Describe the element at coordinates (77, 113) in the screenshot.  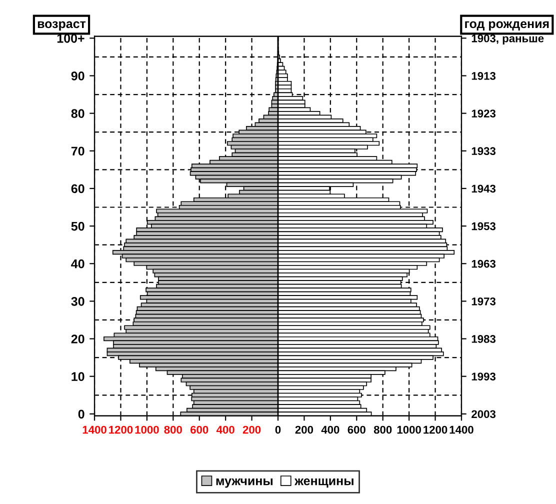
I see `y-tick-label: 80` at that location.